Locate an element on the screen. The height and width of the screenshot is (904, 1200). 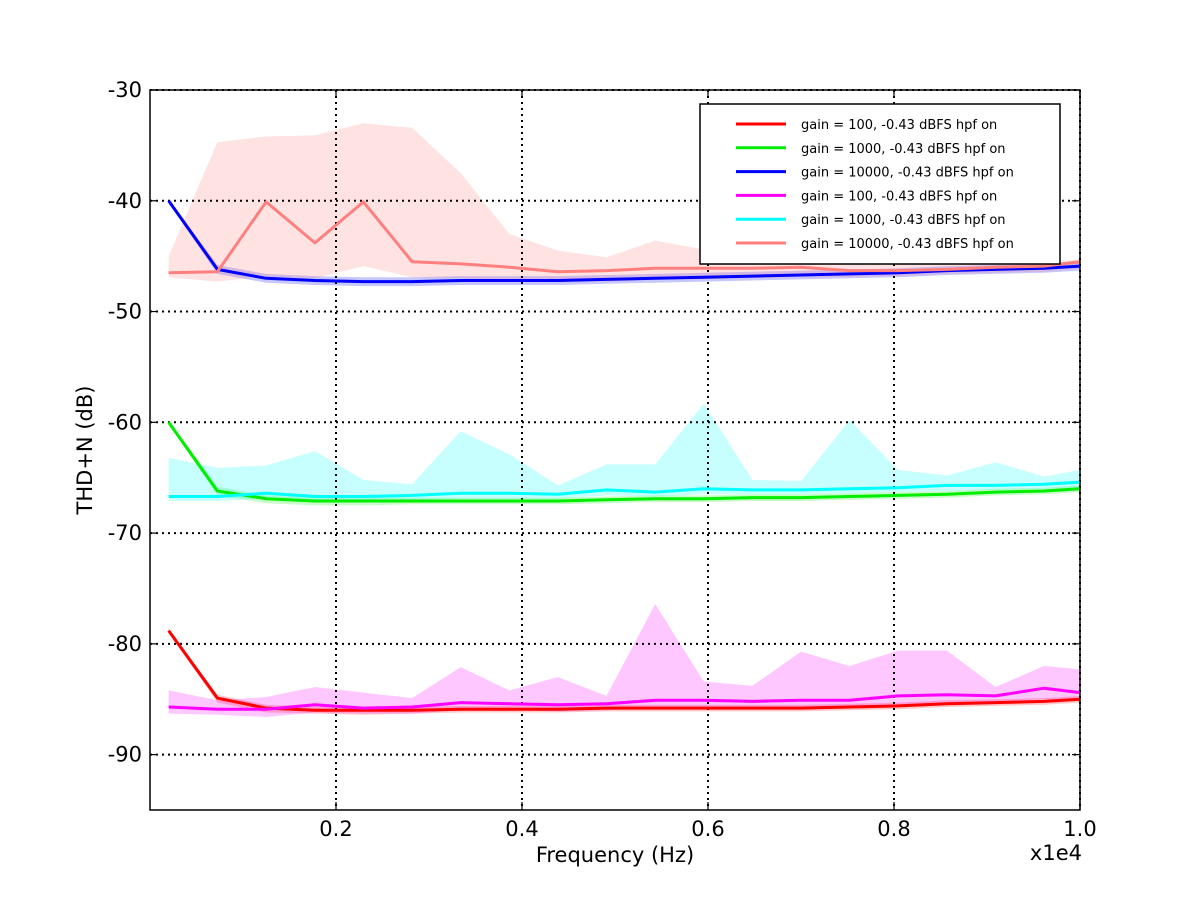
y-tick-label-3: -70 is located at coordinates (125, 533).